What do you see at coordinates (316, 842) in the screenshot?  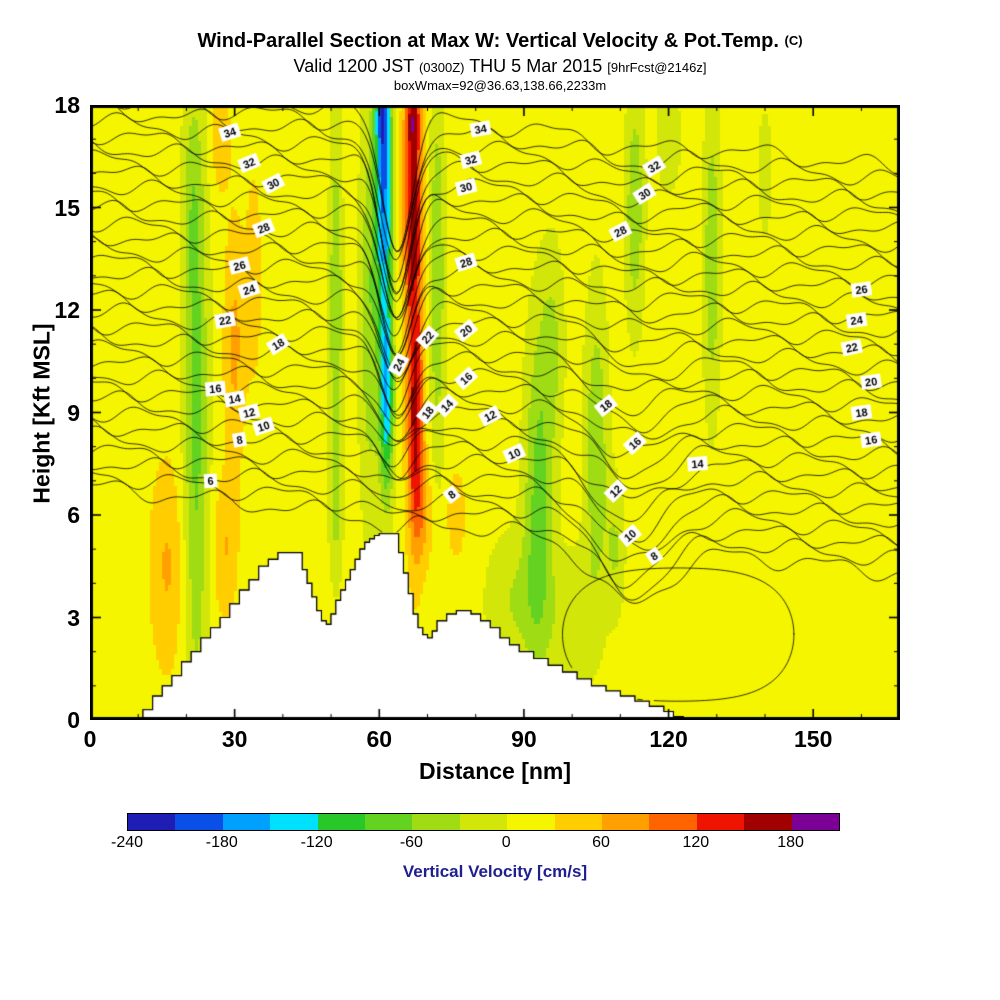 I see `colorbar-tick-label: -120` at bounding box center [316, 842].